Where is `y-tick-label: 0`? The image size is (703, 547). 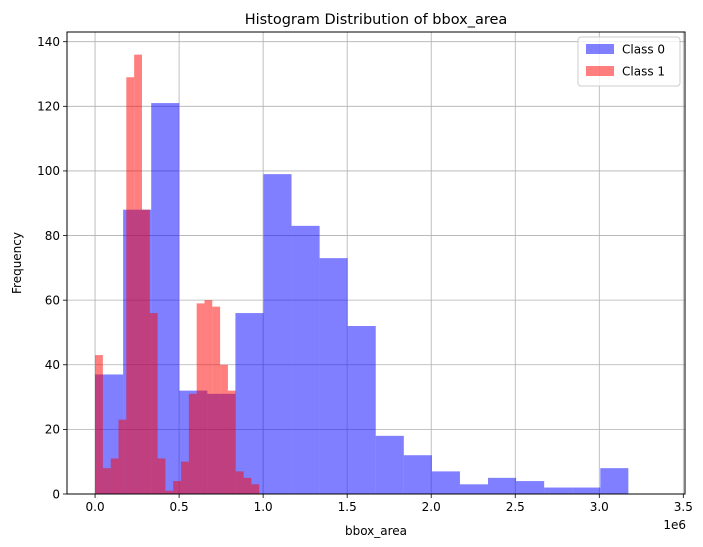 y-tick-label: 0 is located at coordinates (56, 494).